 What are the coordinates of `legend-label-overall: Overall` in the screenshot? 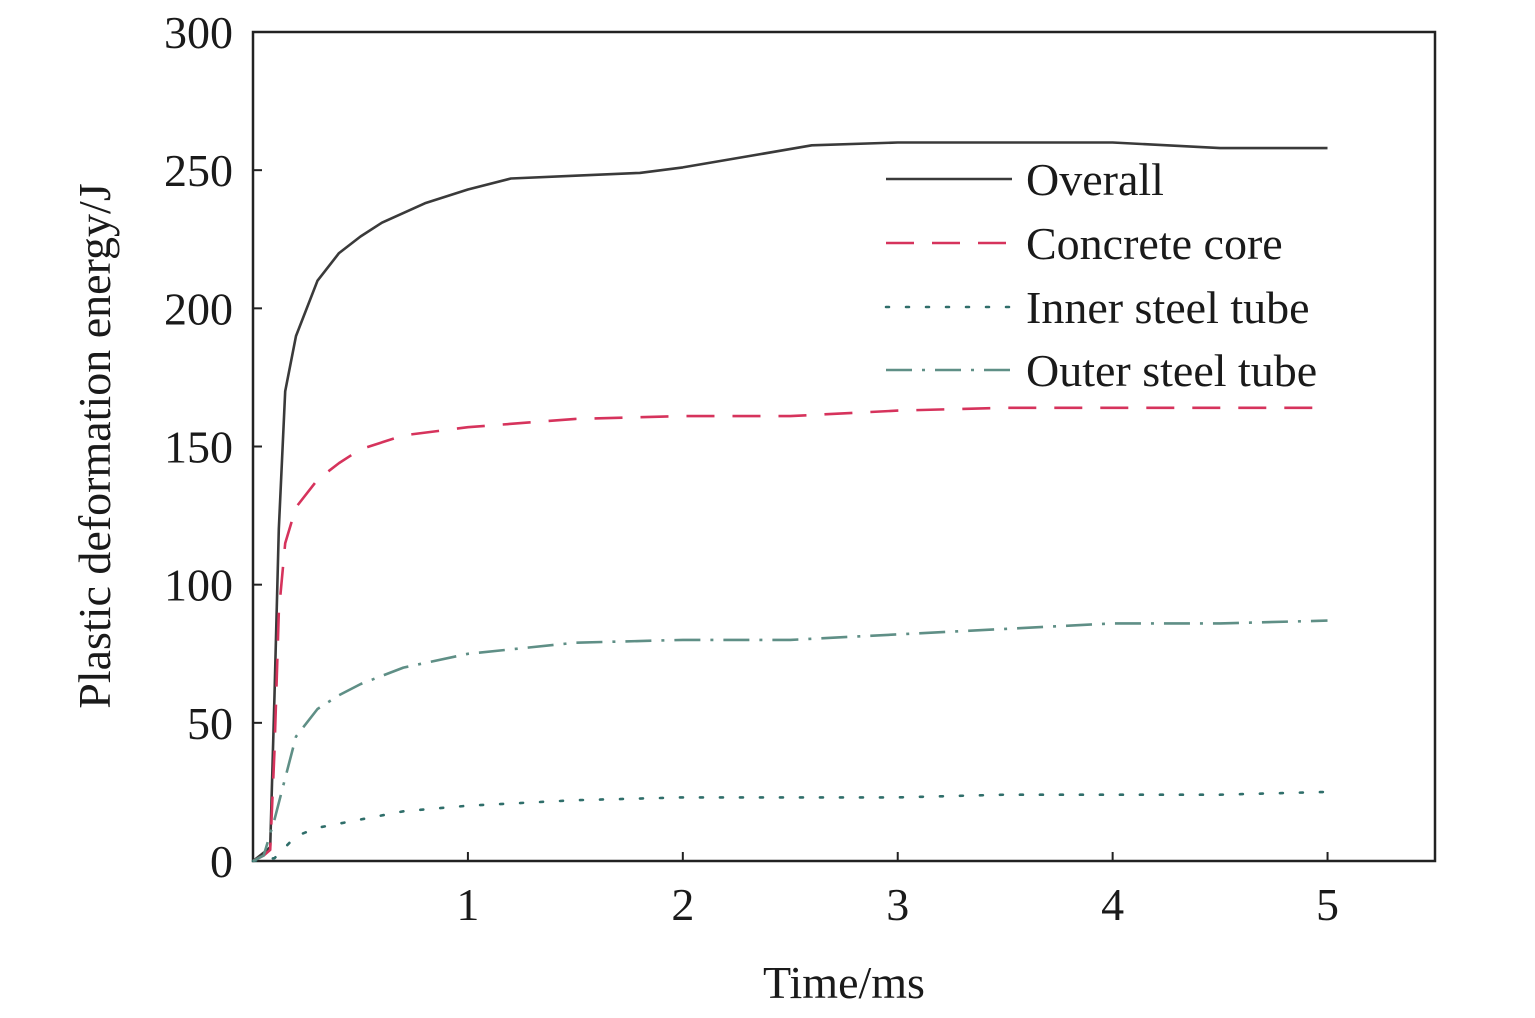 It's located at (1095, 179).